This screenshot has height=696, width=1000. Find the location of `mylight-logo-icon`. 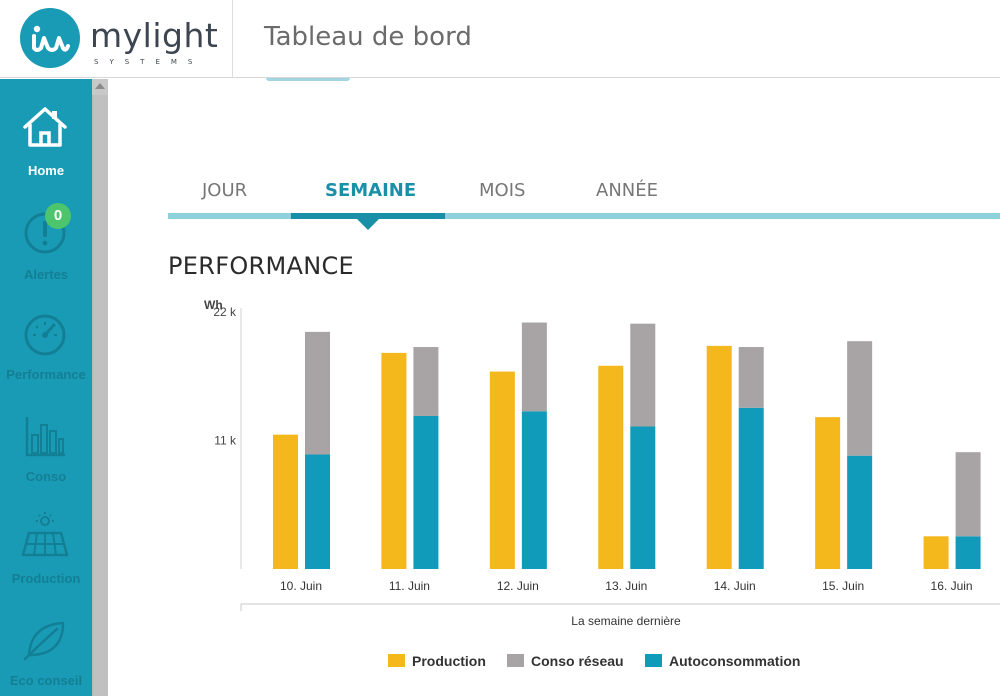

mylight-logo-icon is located at coordinates (50, 38).